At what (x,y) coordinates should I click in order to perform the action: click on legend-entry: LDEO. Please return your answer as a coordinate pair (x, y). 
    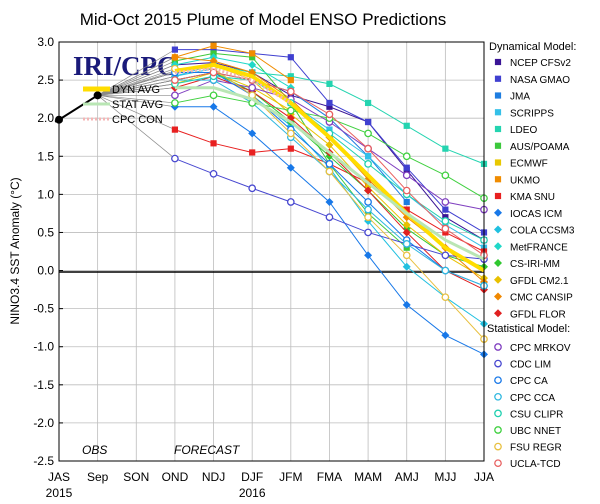
    Looking at the image, I should click on (523, 130).